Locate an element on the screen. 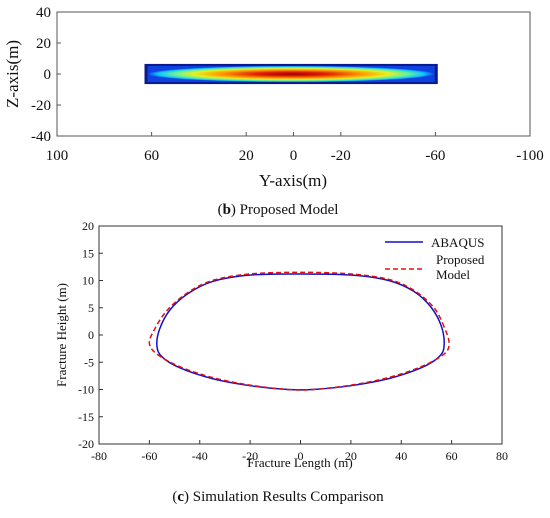 The height and width of the screenshot is (518, 550). line-x-tick-label: -20 is located at coordinates (250, 456).